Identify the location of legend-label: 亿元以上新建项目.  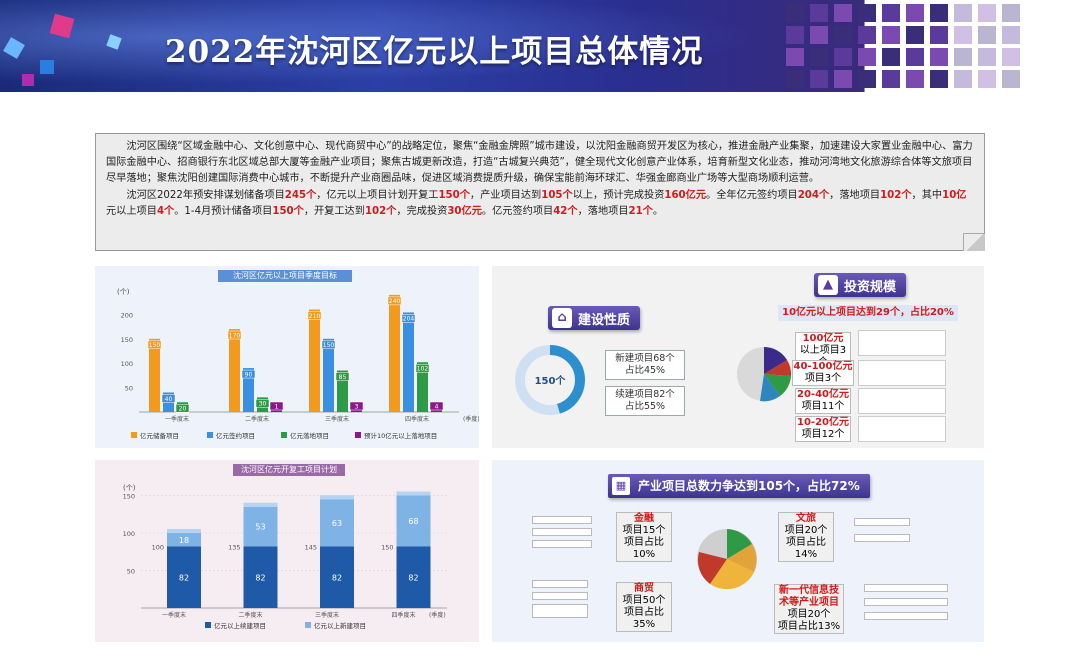
(340, 625).